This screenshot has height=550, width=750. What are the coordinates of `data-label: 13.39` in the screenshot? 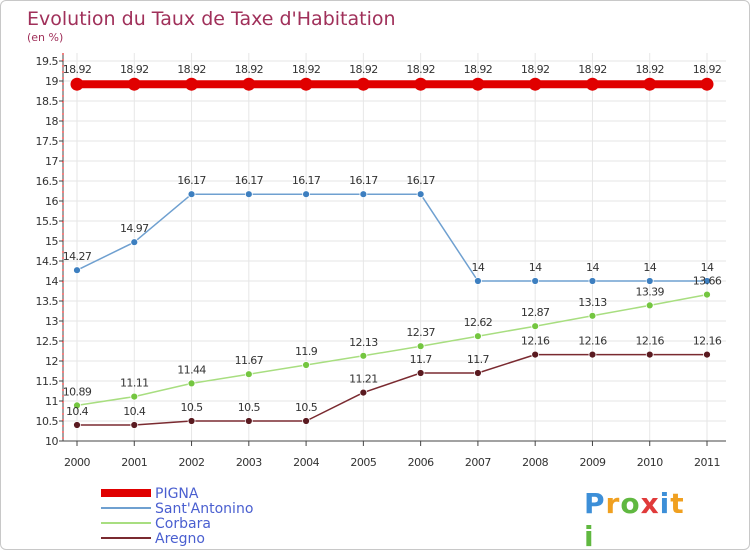 It's located at (649, 291).